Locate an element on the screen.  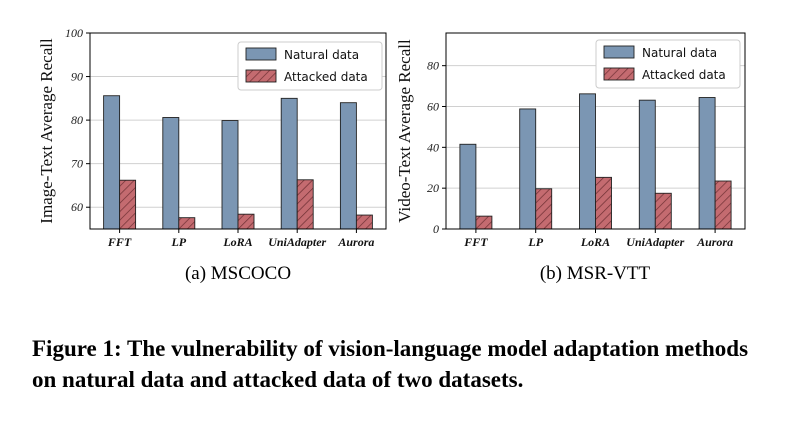
y-tick-label: 100 is located at coordinates (74, 33).